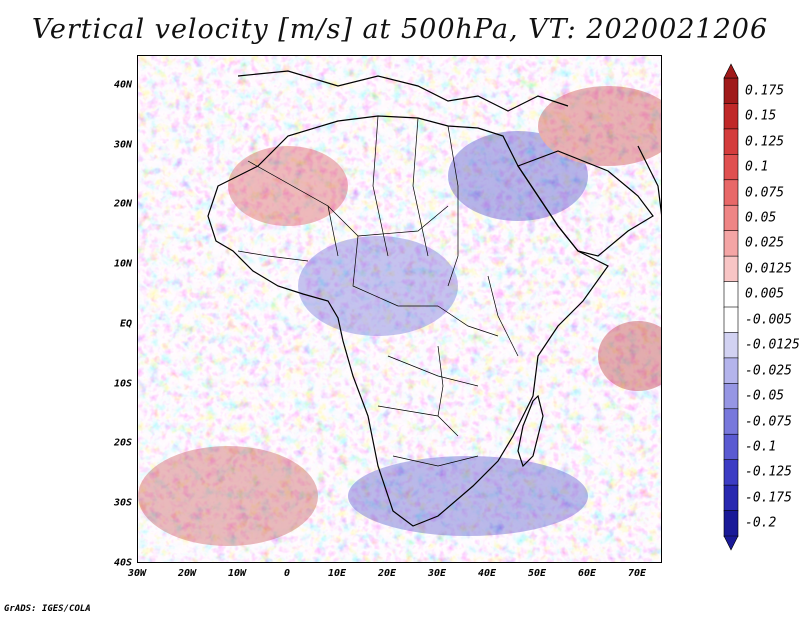 This screenshot has height=618, width=800. Describe the element at coordinates (768, 320) in the screenshot. I see `colorbar-label: -0.005` at that location.